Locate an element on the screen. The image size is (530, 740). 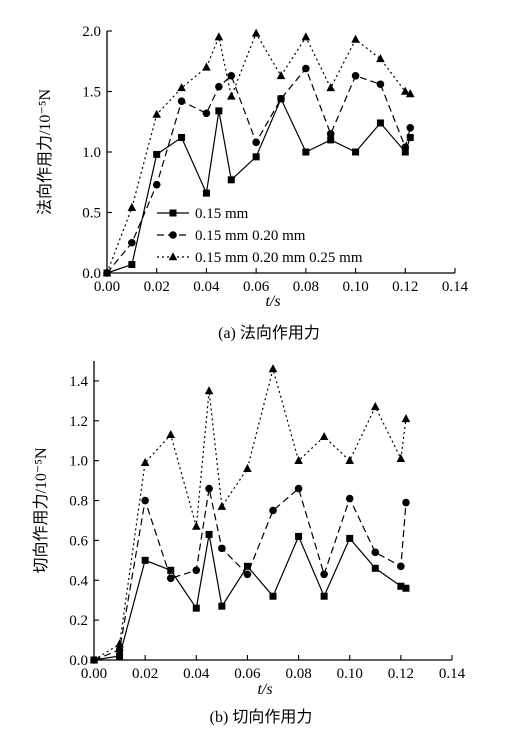
y-tick-label: 0.8 is located at coordinates (78, 502).